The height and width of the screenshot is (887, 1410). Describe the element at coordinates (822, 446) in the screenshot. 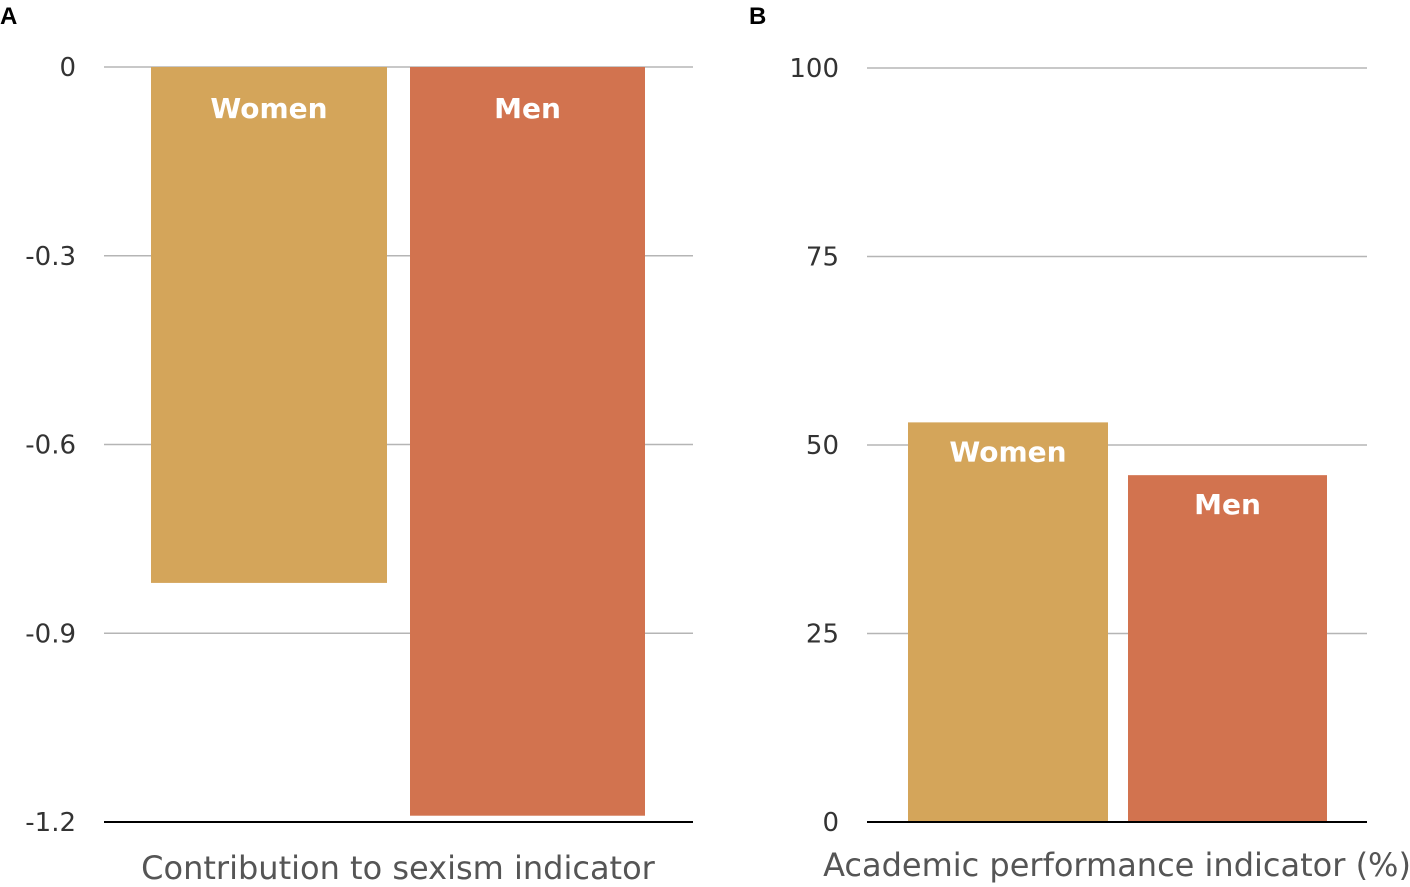

I see `panel-b-y-tick-label: 50` at that location.